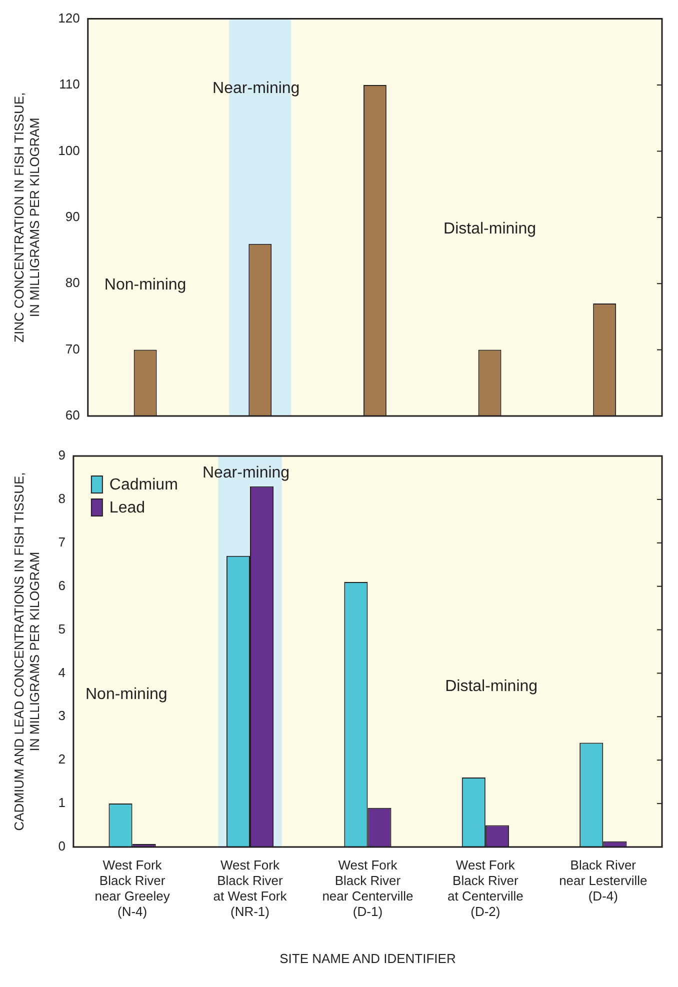 The height and width of the screenshot is (987, 678). Describe the element at coordinates (62, 759) in the screenshot. I see `y-tick-label: 2` at that location.